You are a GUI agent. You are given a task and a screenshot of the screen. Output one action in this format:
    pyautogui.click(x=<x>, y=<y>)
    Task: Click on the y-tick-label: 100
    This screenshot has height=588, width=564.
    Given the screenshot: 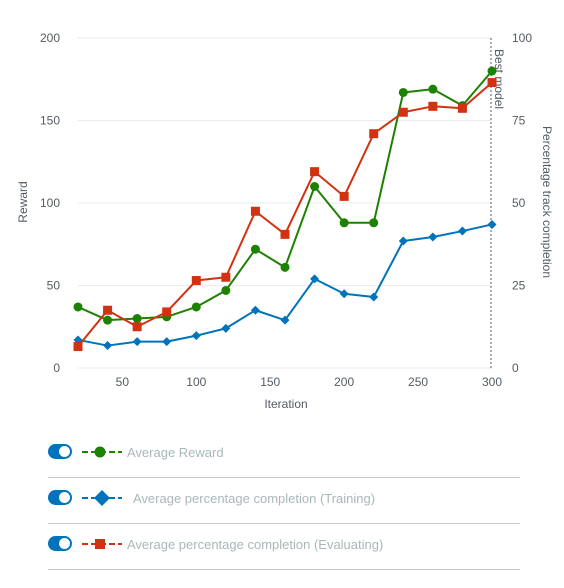 What is the action you would take?
    pyautogui.click(x=50, y=203)
    